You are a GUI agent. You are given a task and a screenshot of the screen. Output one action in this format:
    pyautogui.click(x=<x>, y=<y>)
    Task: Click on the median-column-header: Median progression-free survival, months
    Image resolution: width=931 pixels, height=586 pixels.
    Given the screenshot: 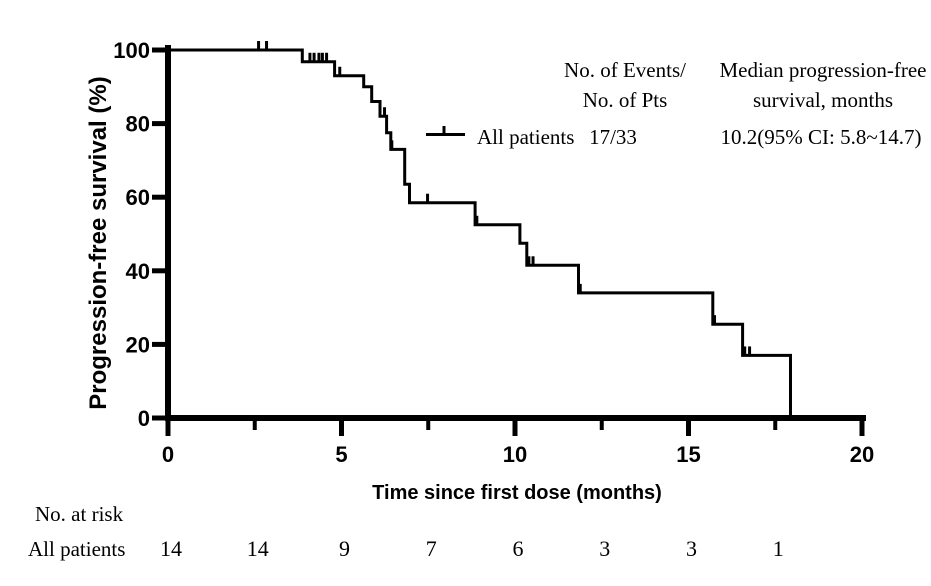 What is the action you would take?
    pyautogui.click(x=812, y=85)
    